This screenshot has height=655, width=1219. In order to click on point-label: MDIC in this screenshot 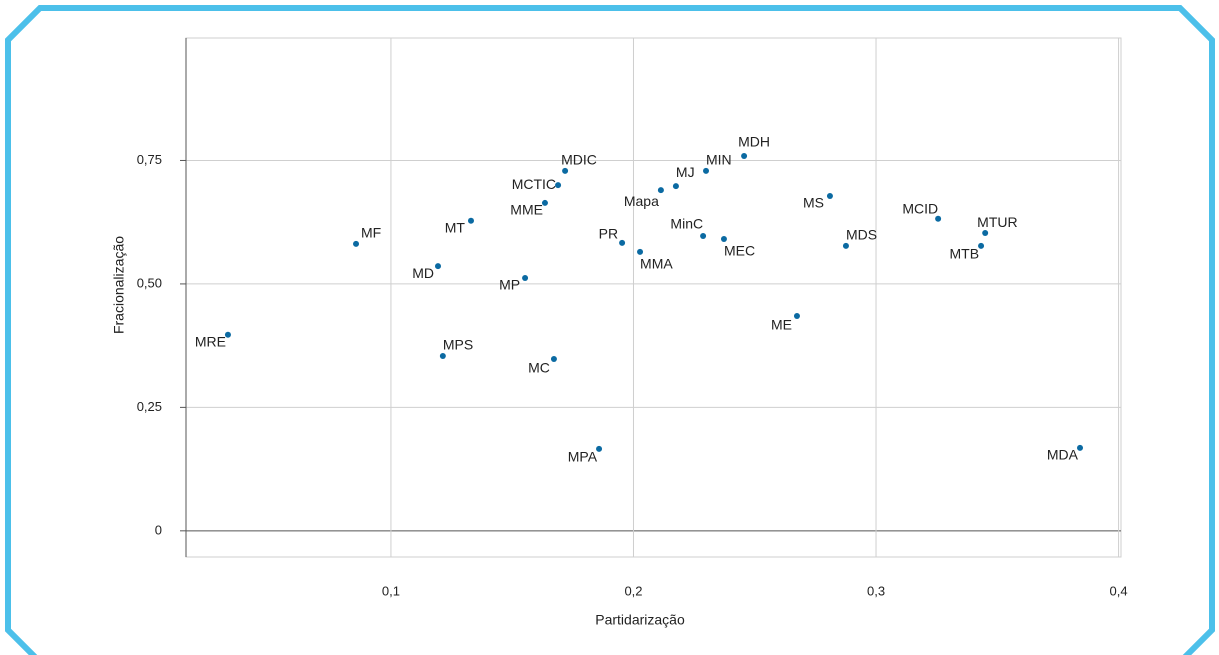, I will do `click(579, 160)`.